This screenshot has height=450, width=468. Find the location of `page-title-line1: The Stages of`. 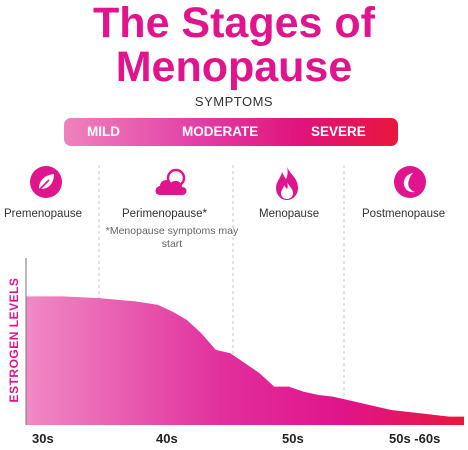

page-title-line1: The Stages of is located at coordinates (234, 23).